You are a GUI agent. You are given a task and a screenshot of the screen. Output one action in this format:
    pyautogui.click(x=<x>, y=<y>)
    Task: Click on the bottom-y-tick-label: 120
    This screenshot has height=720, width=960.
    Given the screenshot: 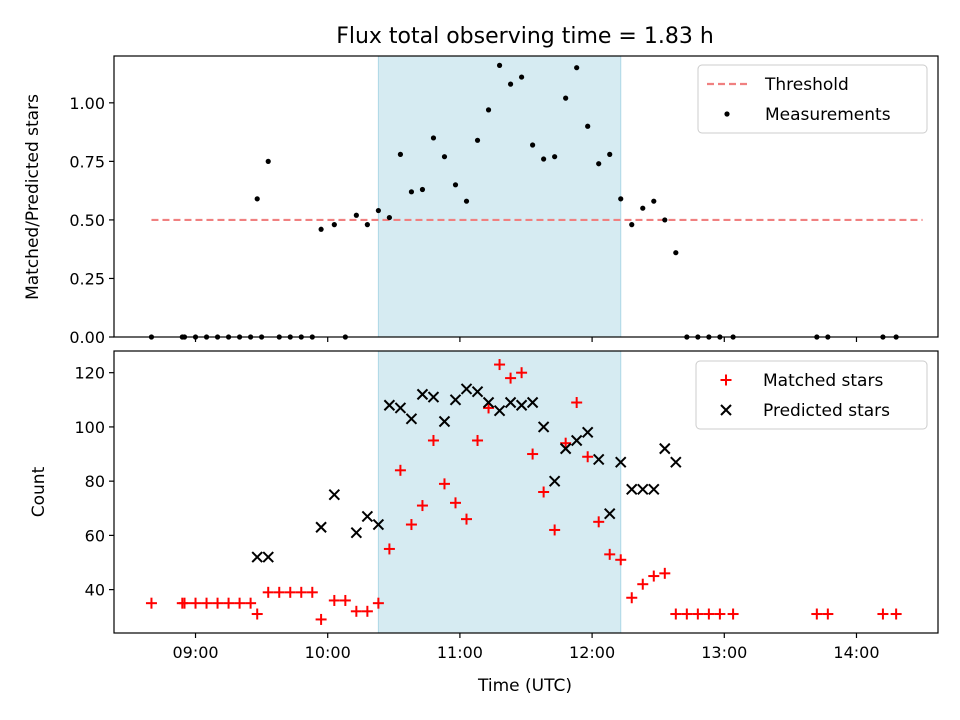 What is the action you would take?
    pyautogui.click(x=89, y=373)
    